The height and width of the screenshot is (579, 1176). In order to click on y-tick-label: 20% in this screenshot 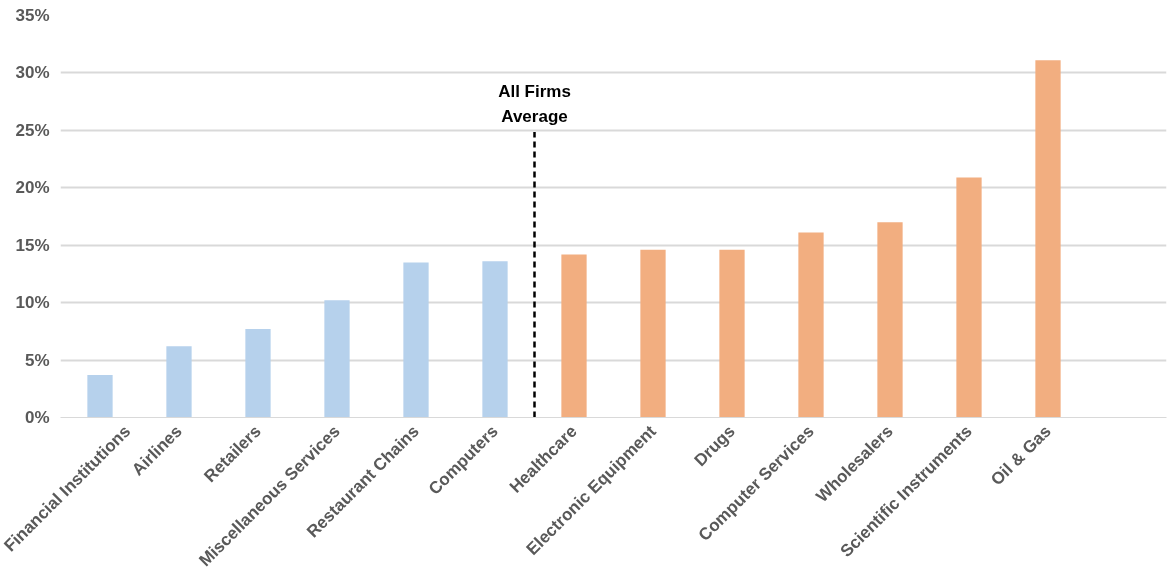, I will do `click(32, 188)`.